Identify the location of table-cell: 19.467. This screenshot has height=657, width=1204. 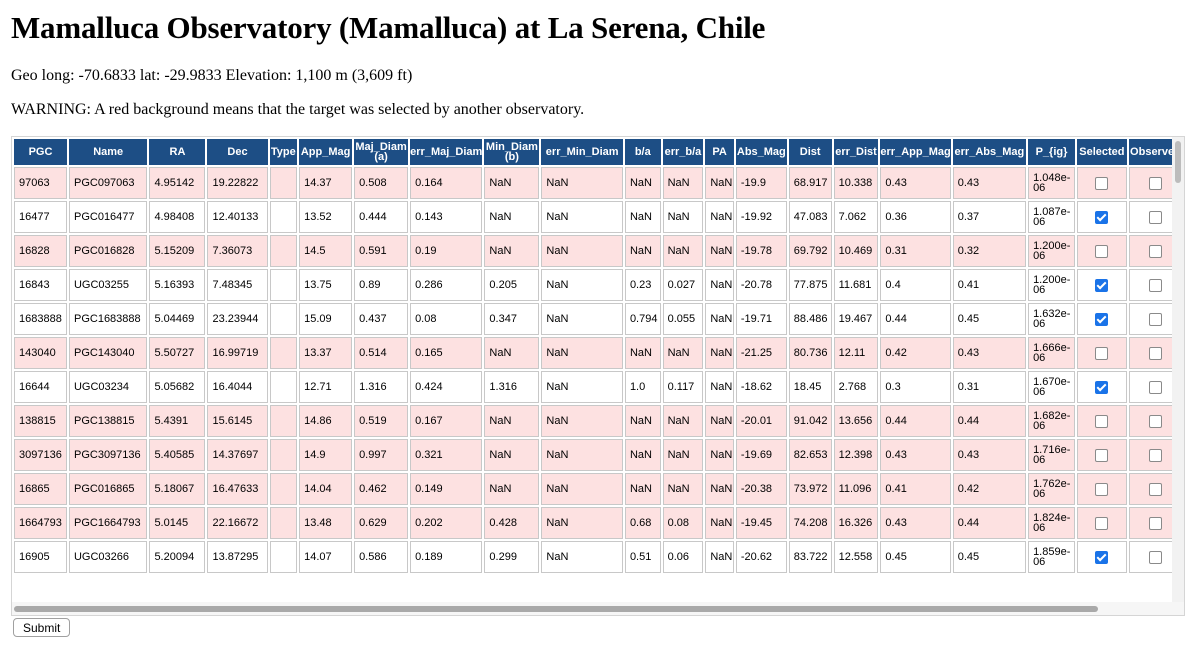
(856, 319).